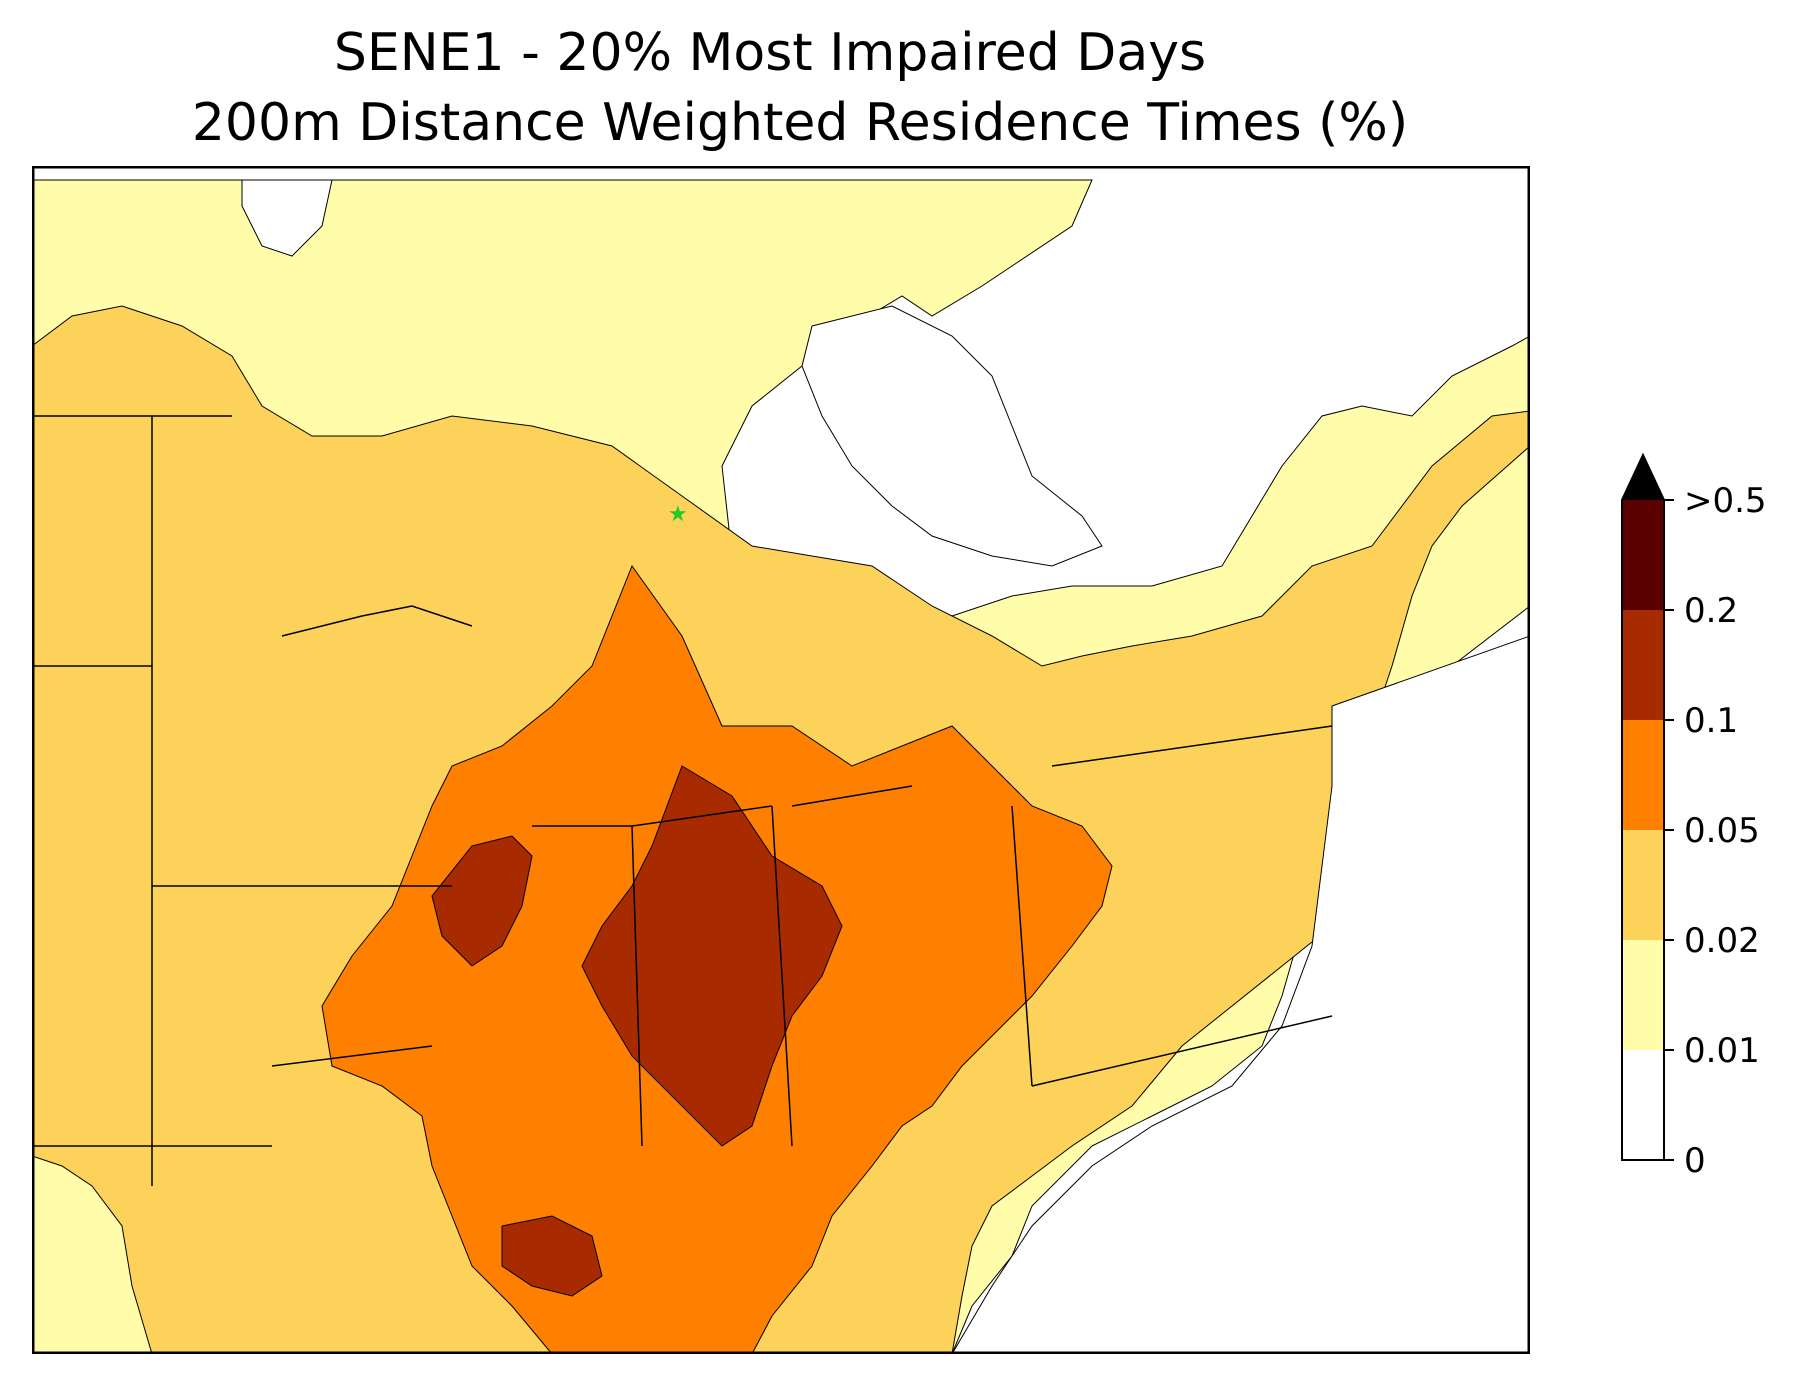  I want to click on map-title-line1: SENE1 - 20% Most Impaired Days, so click(770, 53).